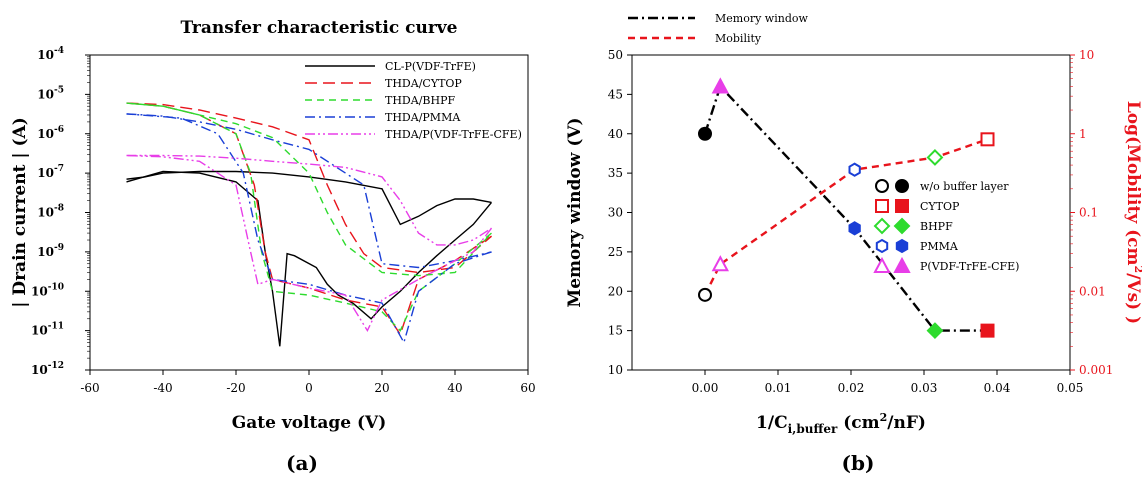  Describe the element at coordinates (761, 18) in the screenshot. I see `legend-b-line-label: Memory window` at that location.